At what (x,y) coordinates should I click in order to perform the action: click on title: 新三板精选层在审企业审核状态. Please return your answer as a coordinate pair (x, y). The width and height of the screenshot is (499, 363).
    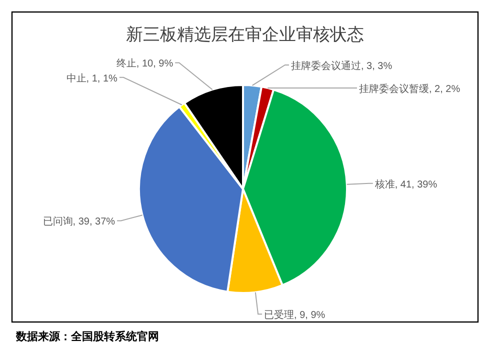
    Looking at the image, I should click on (245, 34).